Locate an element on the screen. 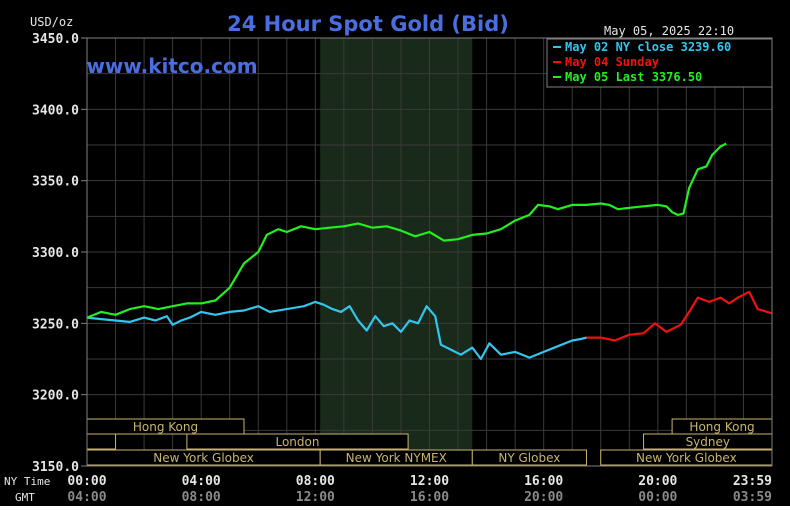  timestamp: May 05, 2025 22:10 is located at coordinates (669, 31).